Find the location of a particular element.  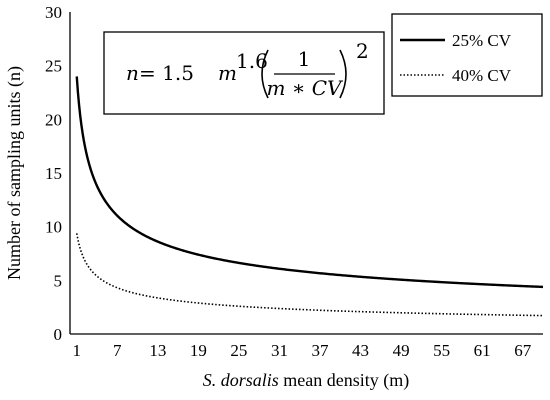

equation-right-paren is located at coordinates (343, 74).